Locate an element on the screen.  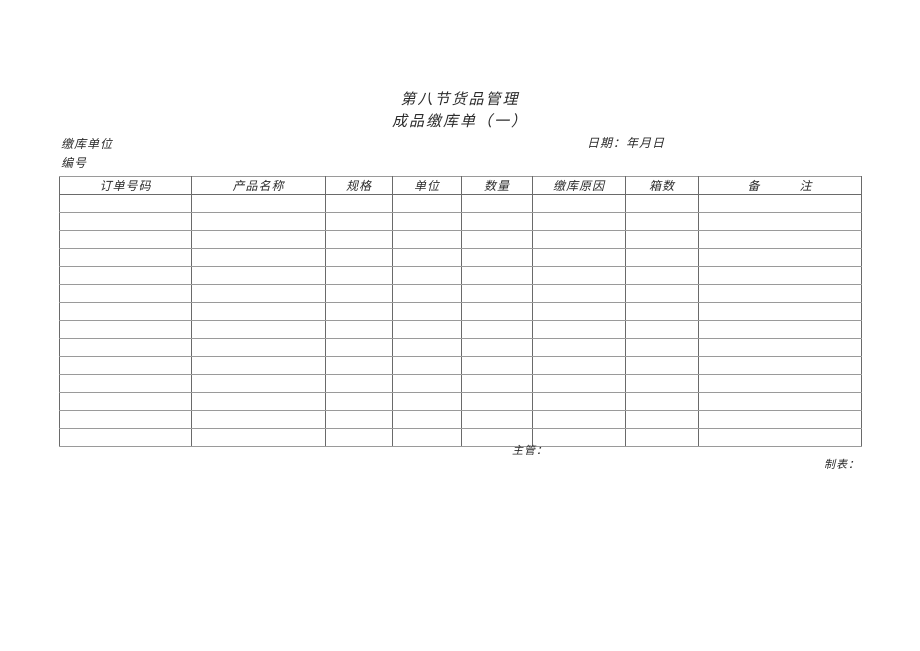
preparer-label: 制表： is located at coordinates (842, 465).